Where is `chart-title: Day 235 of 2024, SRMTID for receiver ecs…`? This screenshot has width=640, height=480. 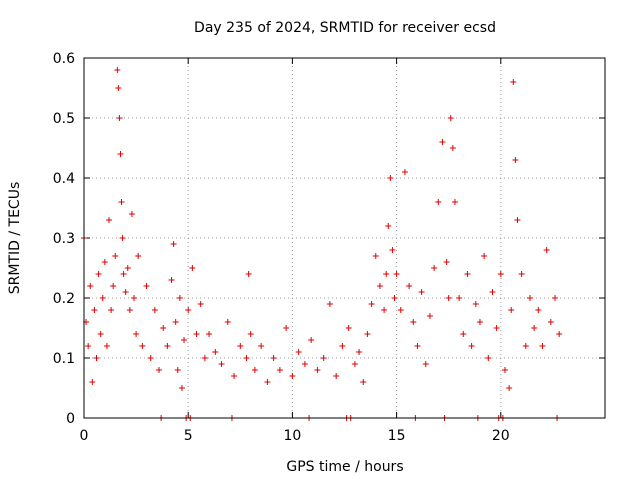 chart-title: Day 235 of 2024, SRMTID for receiver ecs… is located at coordinates (345, 28).